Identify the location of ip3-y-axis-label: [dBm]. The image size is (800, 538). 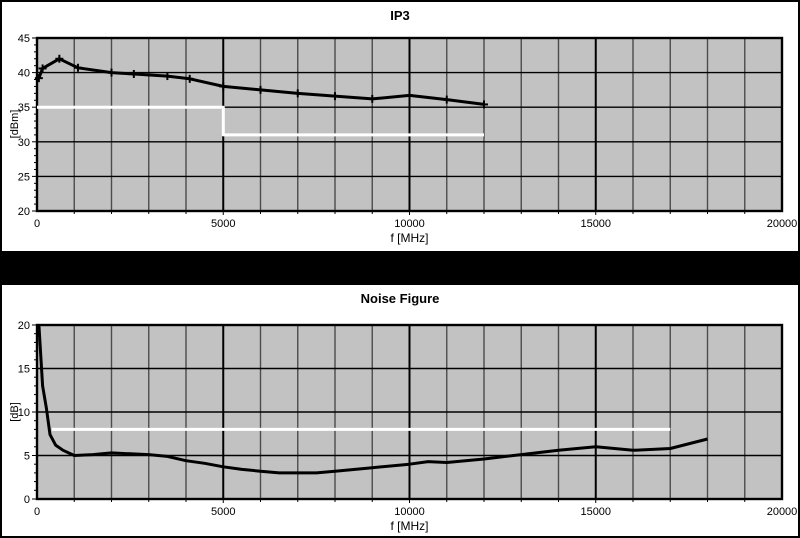
(15, 124).